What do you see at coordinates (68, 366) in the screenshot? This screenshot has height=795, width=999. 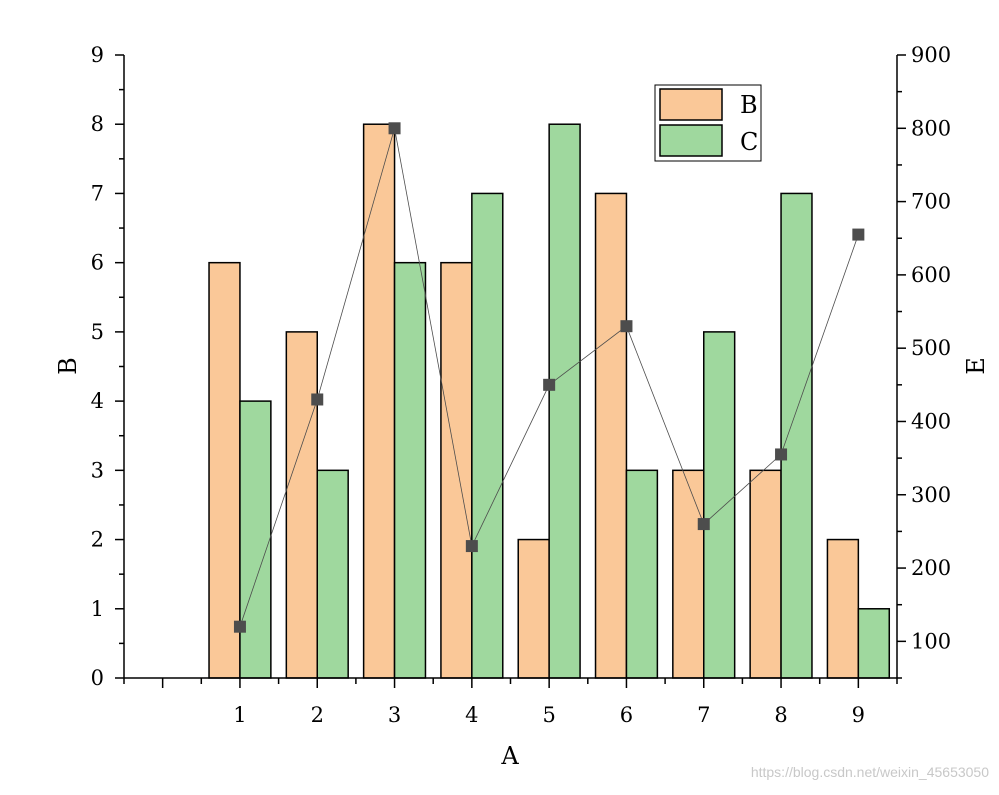 I see `y-axis-title: B` at bounding box center [68, 366].